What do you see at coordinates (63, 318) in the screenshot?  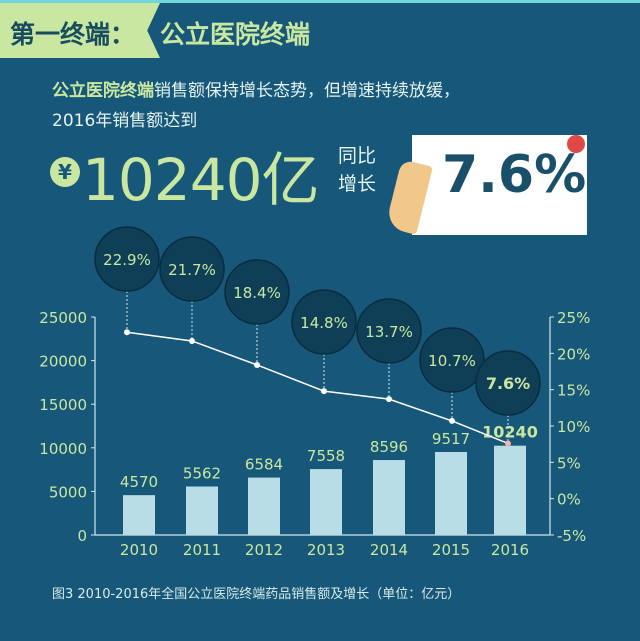 I see `left-tick-label: 25000` at bounding box center [63, 318].